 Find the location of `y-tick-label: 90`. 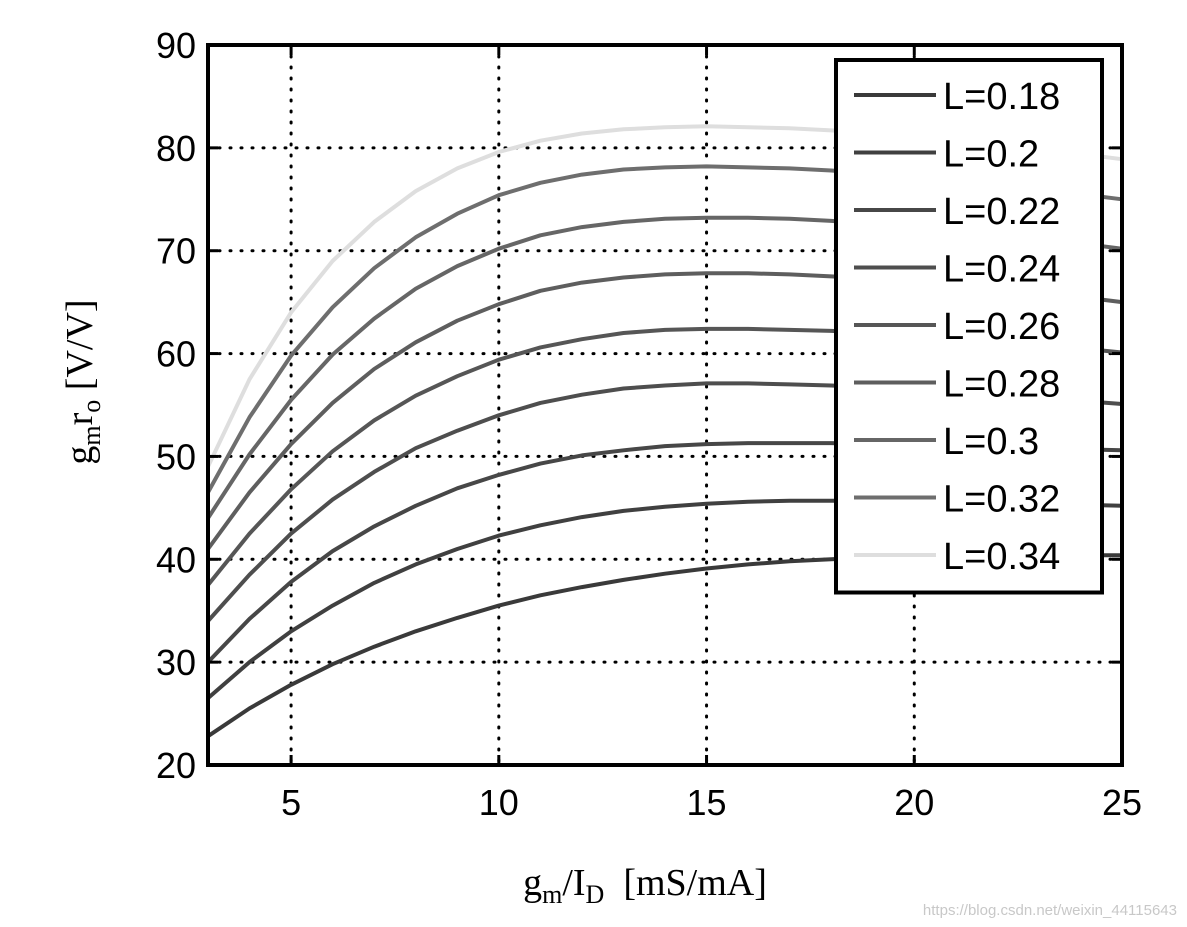

y-tick-label: 90 is located at coordinates (176, 45).